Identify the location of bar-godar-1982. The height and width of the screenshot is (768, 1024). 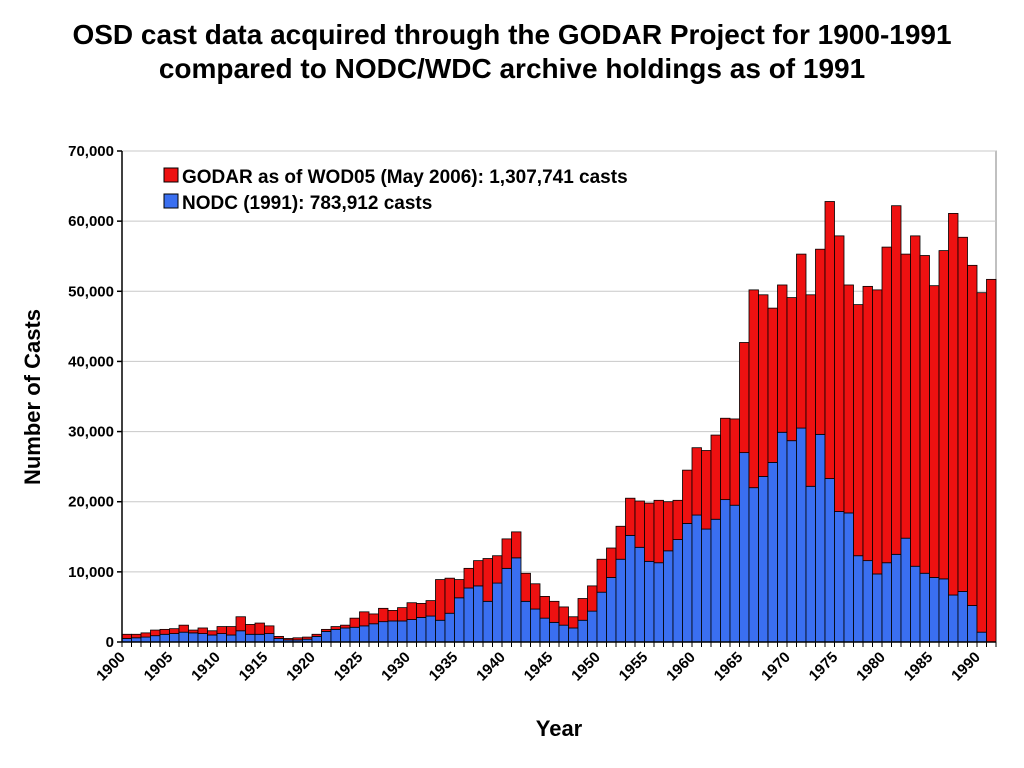
(905, 396).